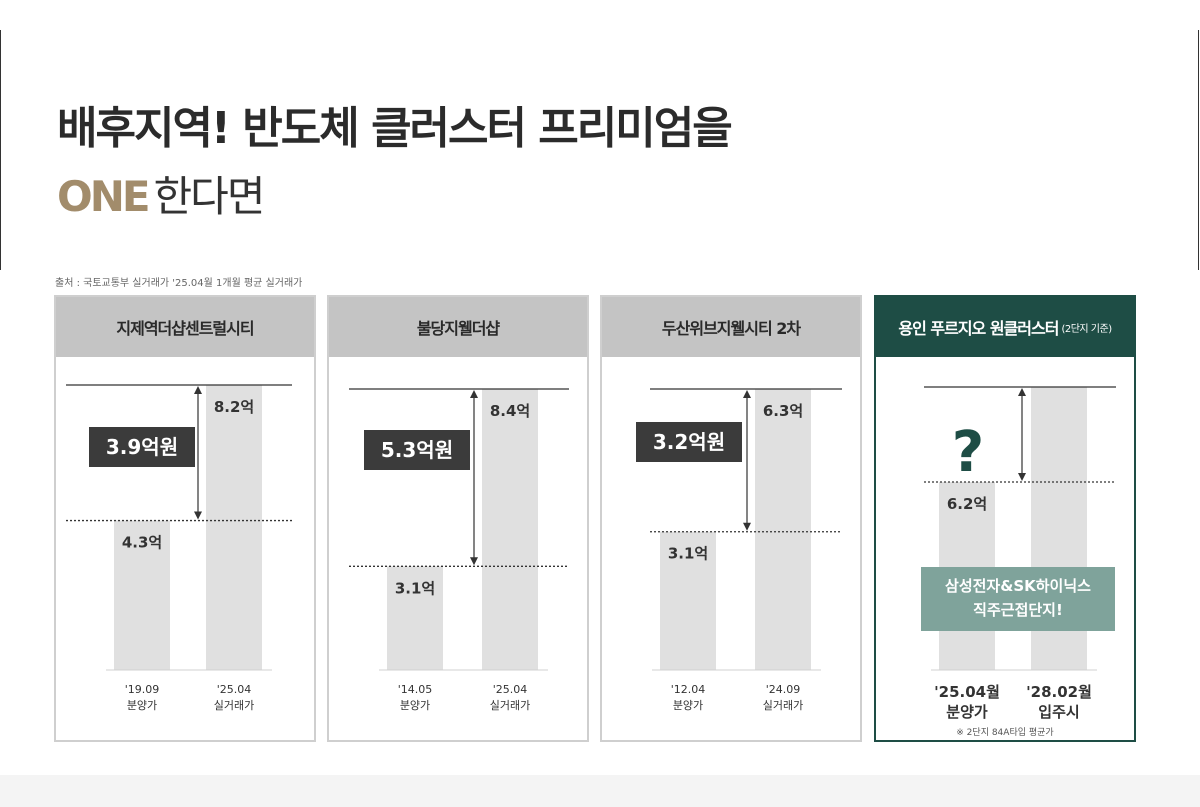  What do you see at coordinates (1018, 610) in the screenshot?
I see `callout-text: 직주근접단지!` at bounding box center [1018, 610].